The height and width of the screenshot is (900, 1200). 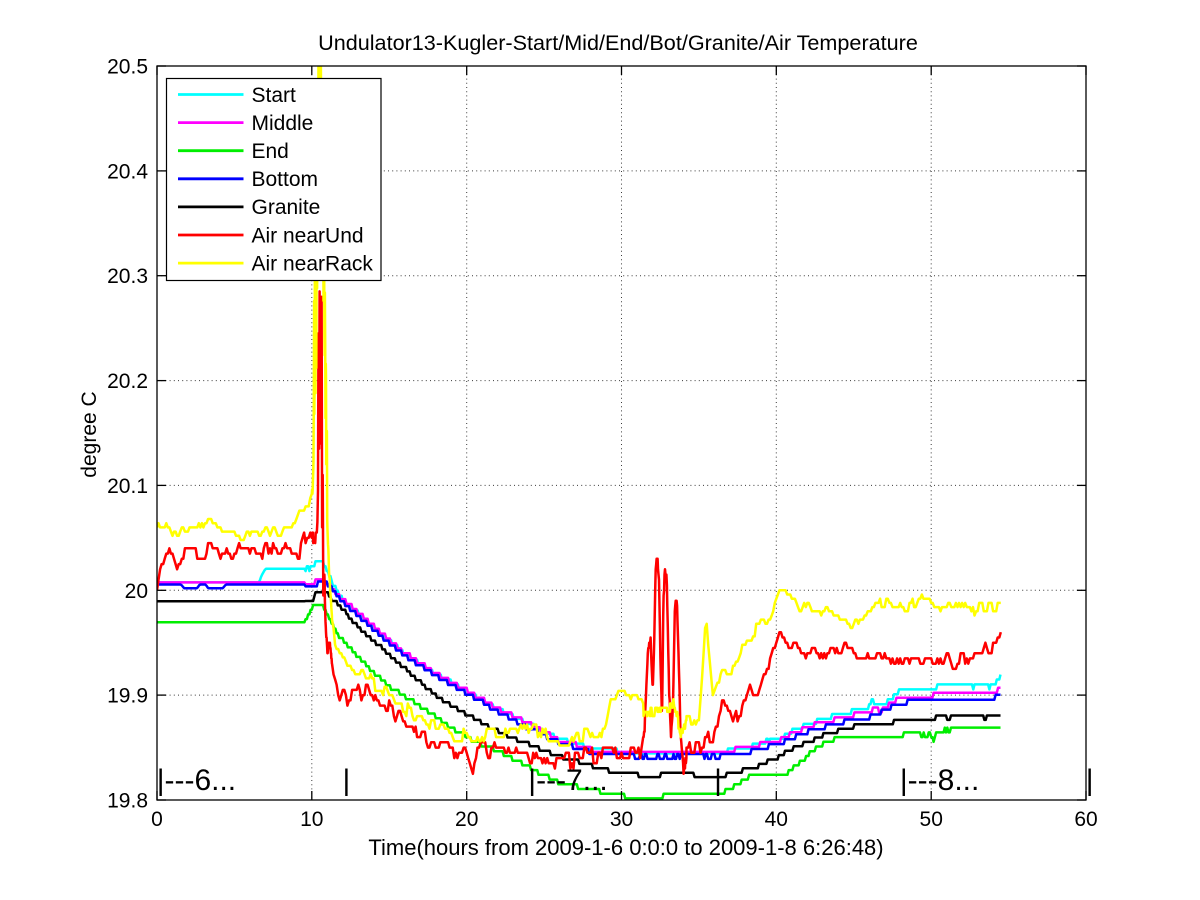 What do you see at coordinates (127, 381) in the screenshot?
I see `svg-text: 20.2` at bounding box center [127, 381].